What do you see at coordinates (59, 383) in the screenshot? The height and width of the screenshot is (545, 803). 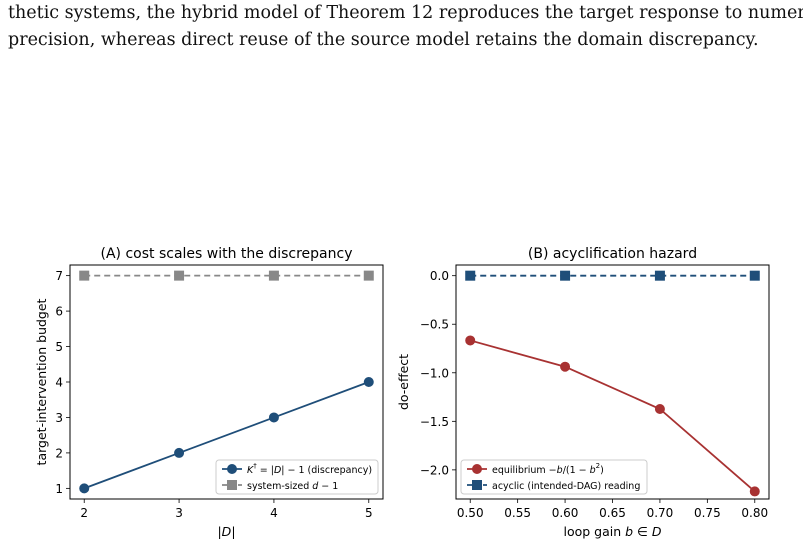 I see `y-tick-label: 4` at bounding box center [59, 383].